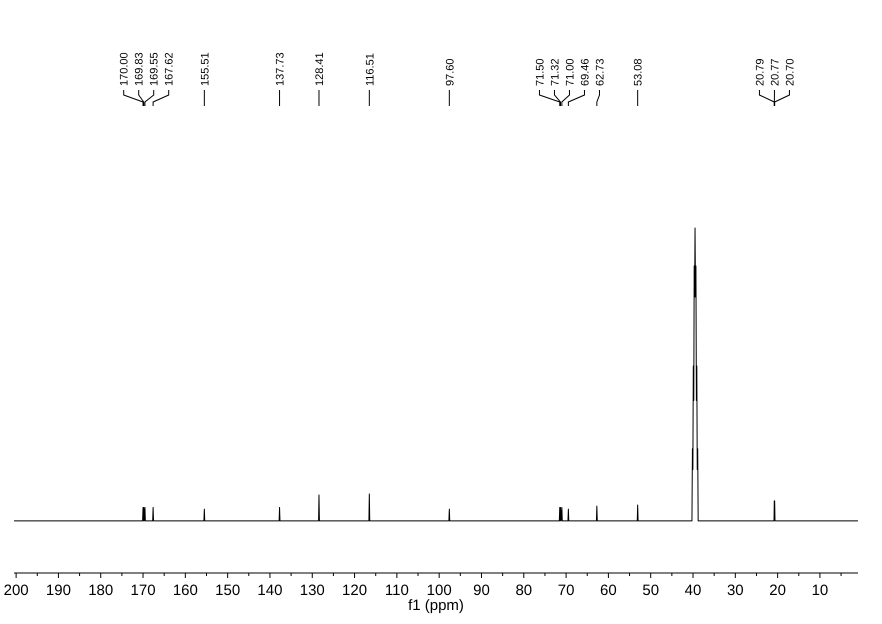 The height and width of the screenshot is (624, 882). What do you see at coordinates (777, 590) in the screenshot?
I see `x-tick-label: 20` at bounding box center [777, 590].